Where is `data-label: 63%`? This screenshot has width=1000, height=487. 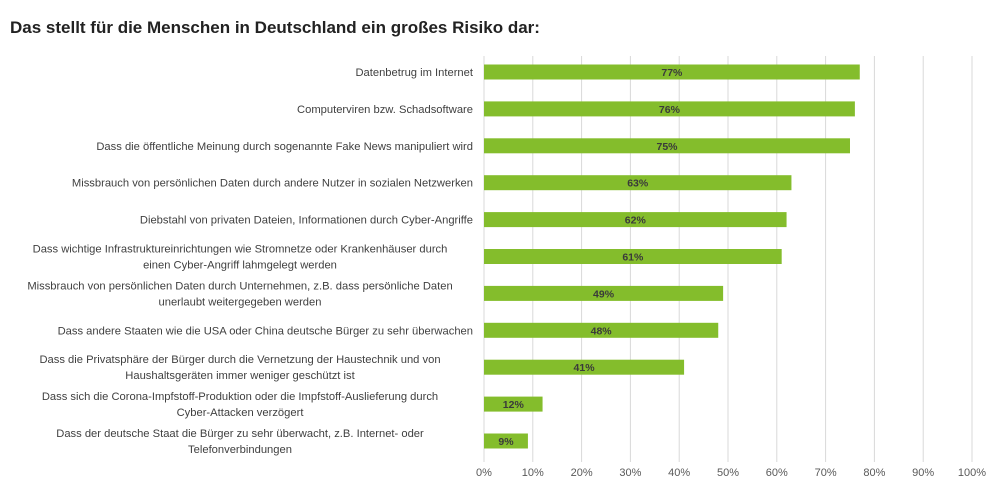 data-label: 63% is located at coordinates (638, 184).